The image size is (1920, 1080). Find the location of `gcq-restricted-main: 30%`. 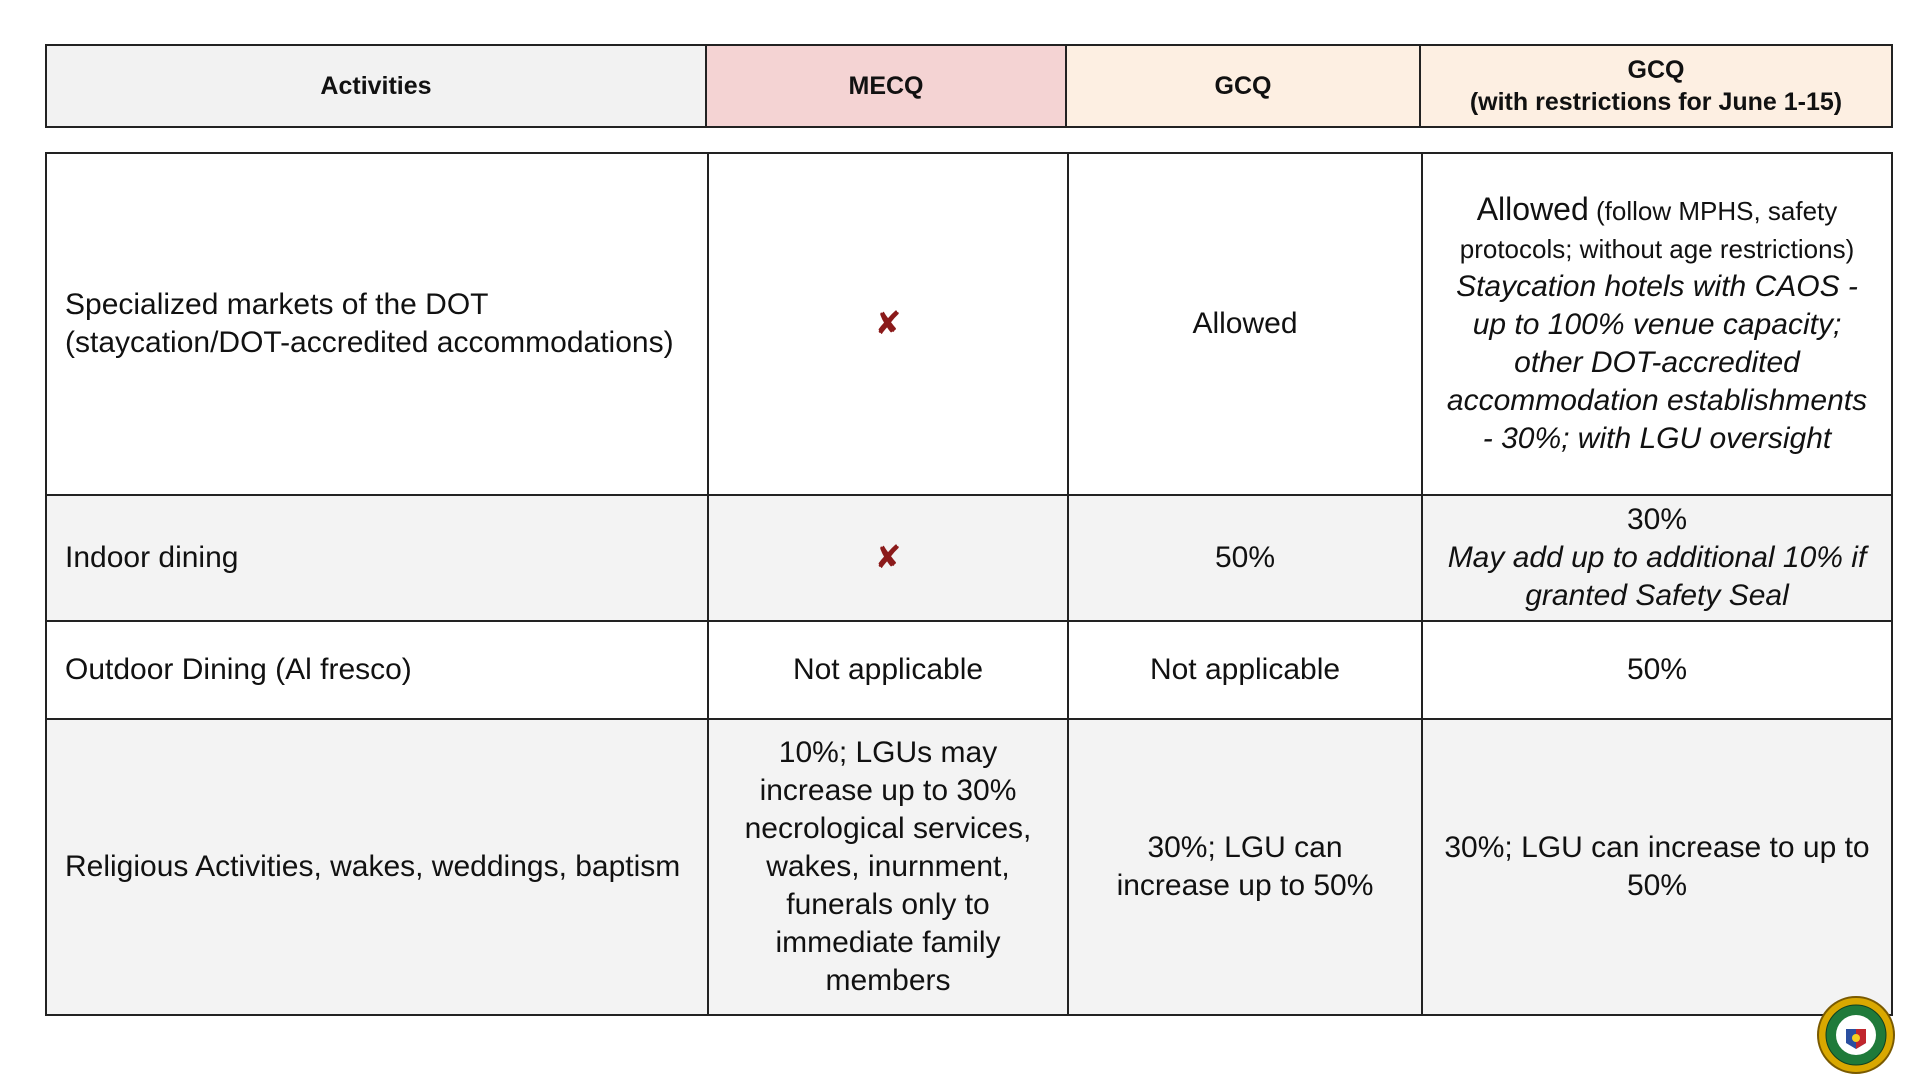

gcq-restricted-main: 30% is located at coordinates (1657, 519).